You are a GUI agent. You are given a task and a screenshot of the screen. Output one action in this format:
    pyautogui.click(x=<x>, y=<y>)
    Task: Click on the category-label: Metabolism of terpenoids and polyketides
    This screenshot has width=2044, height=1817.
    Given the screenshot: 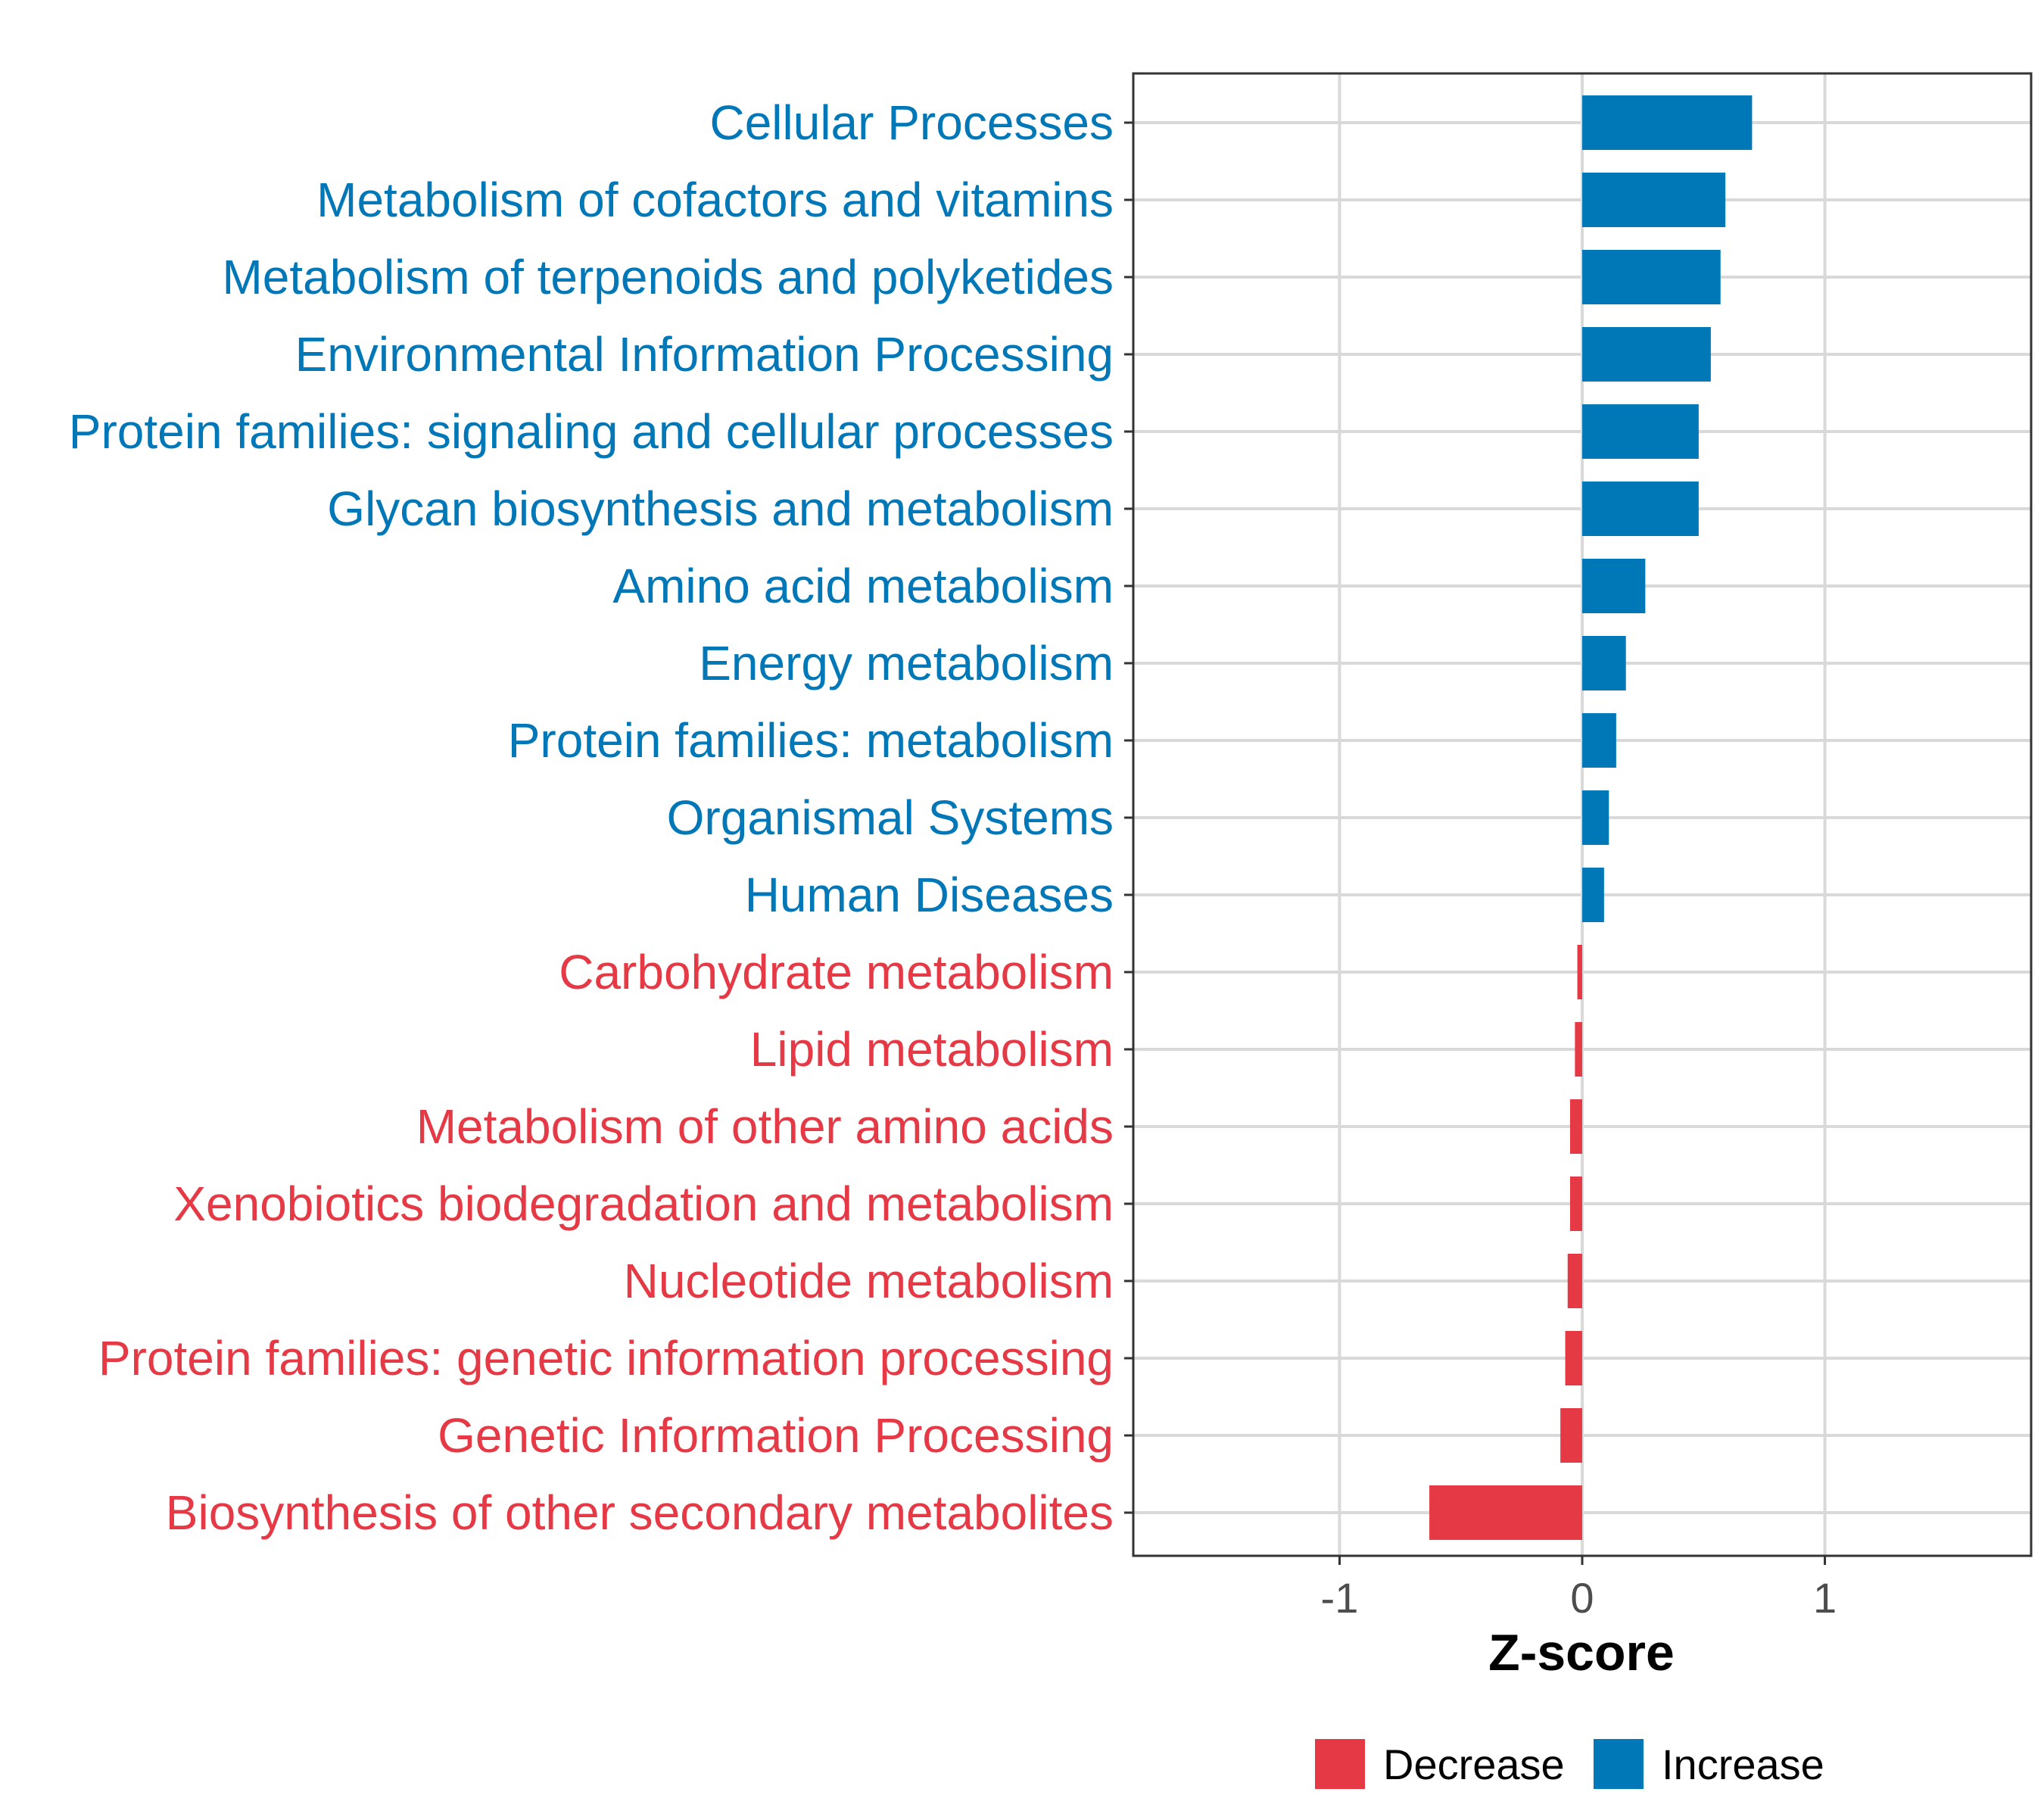 What is the action you would take?
    pyautogui.click(x=668, y=277)
    